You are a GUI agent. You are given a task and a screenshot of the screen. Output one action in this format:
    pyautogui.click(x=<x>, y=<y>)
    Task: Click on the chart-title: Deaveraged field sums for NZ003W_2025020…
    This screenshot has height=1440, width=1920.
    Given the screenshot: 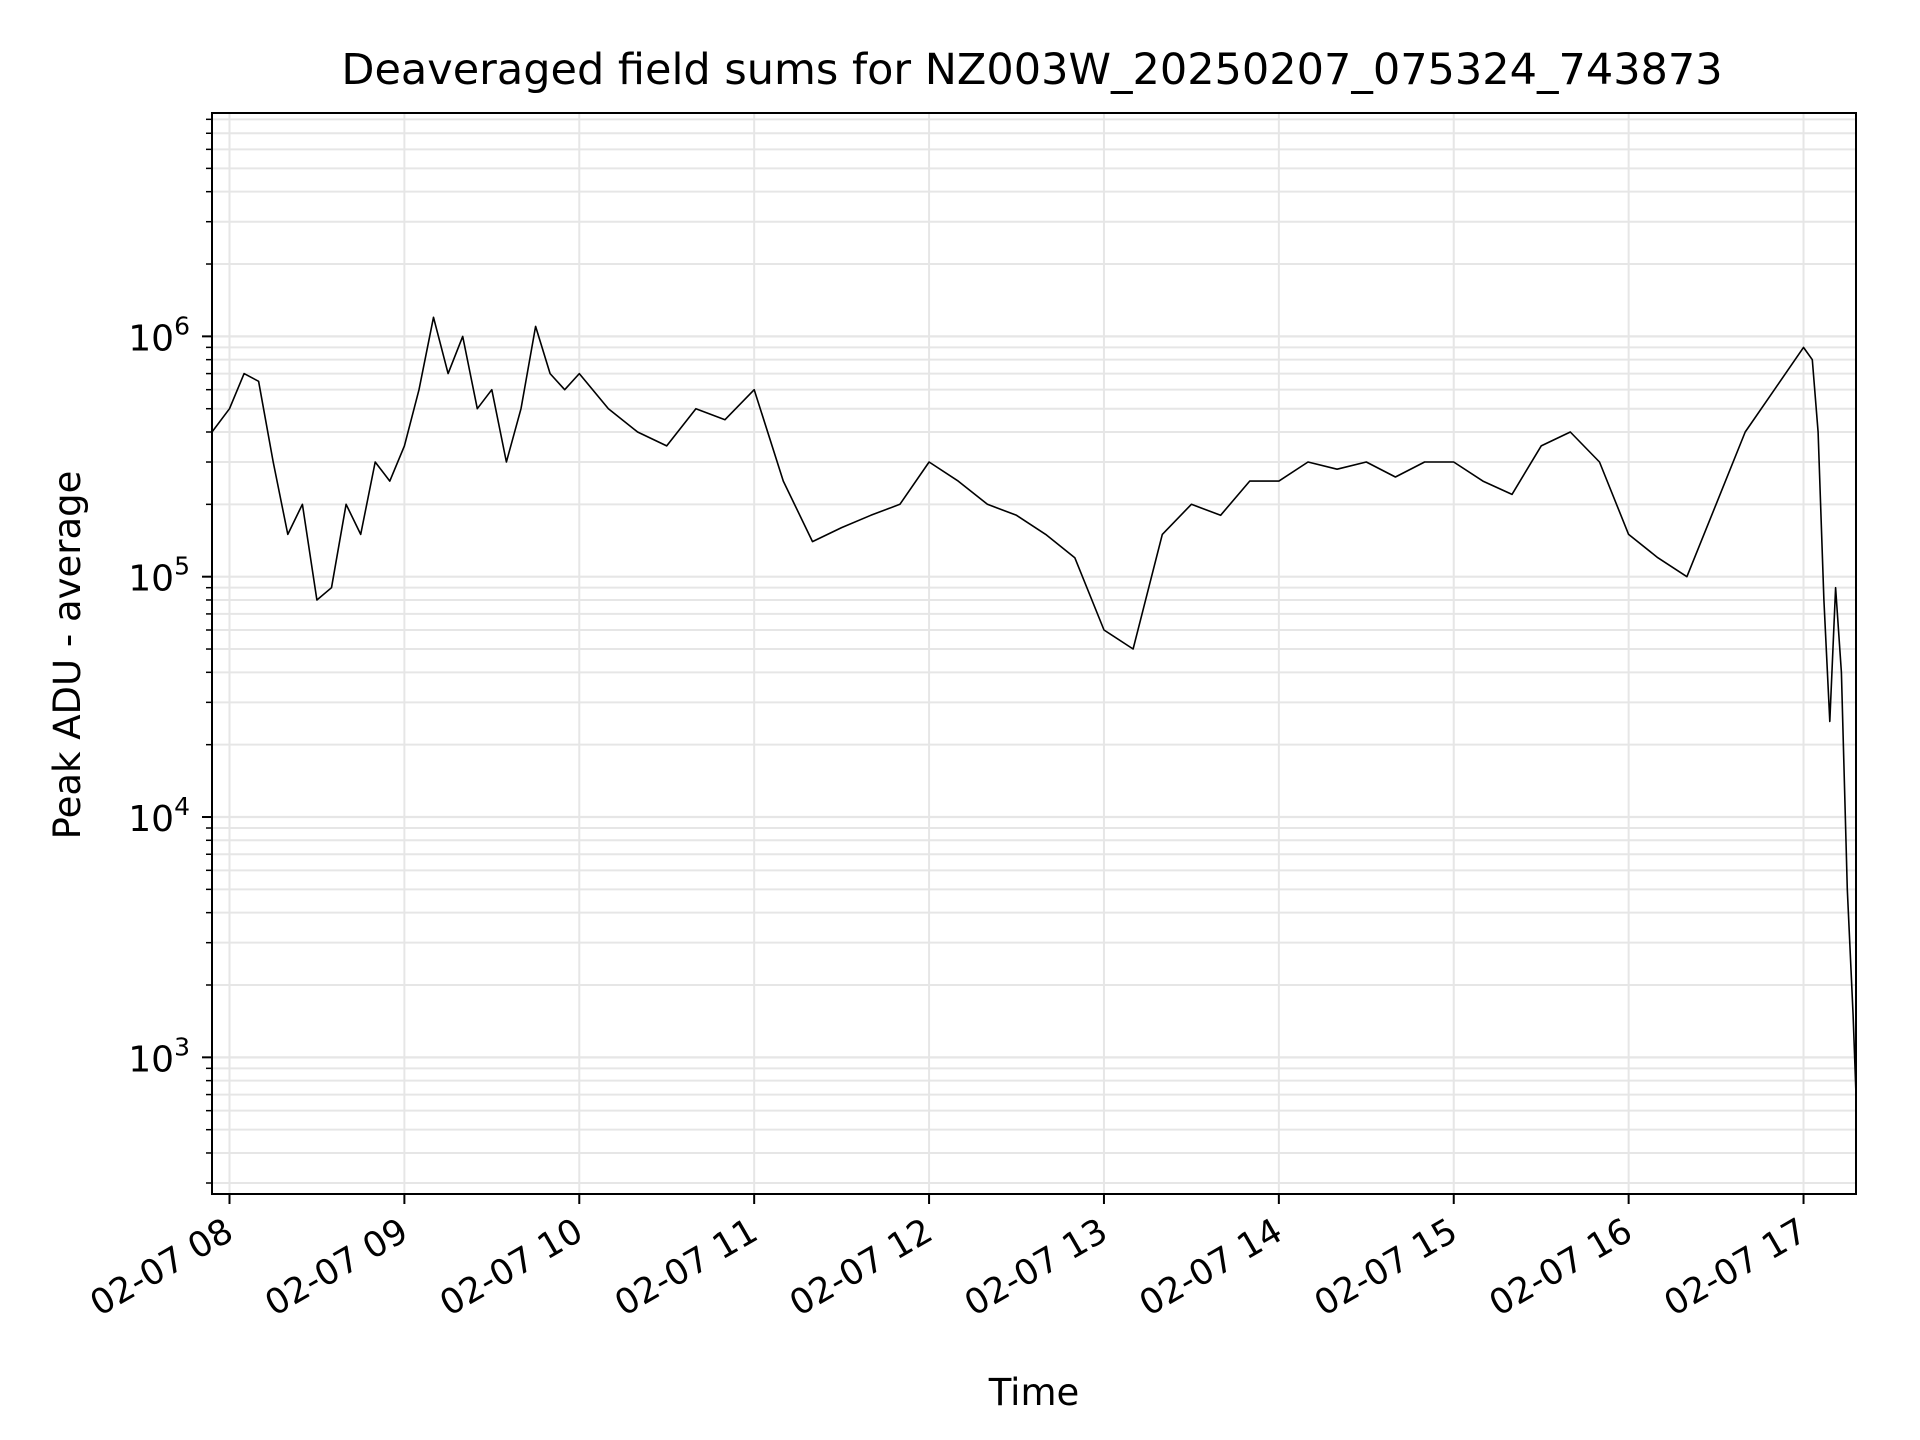 What is the action you would take?
    pyautogui.click(x=1031, y=70)
    